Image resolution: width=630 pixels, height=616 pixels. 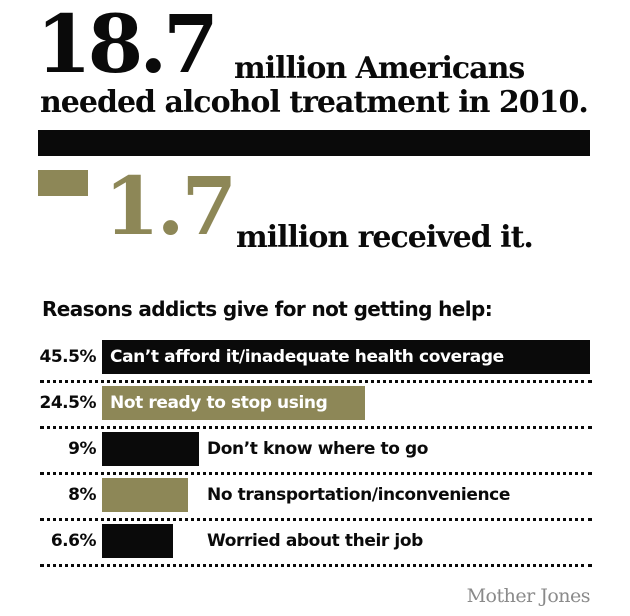 I want to click on reason-category-label: Worried about their job, so click(x=315, y=541).